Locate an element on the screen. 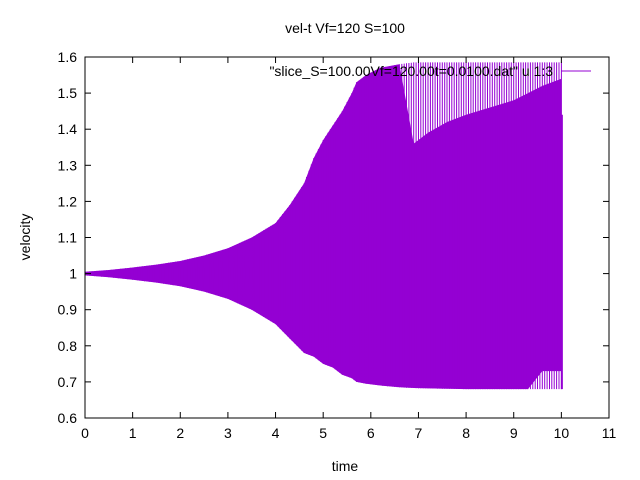 Image resolution: width=640 pixels, height=480 pixels. x-tick-label: 2 is located at coordinates (180, 433).